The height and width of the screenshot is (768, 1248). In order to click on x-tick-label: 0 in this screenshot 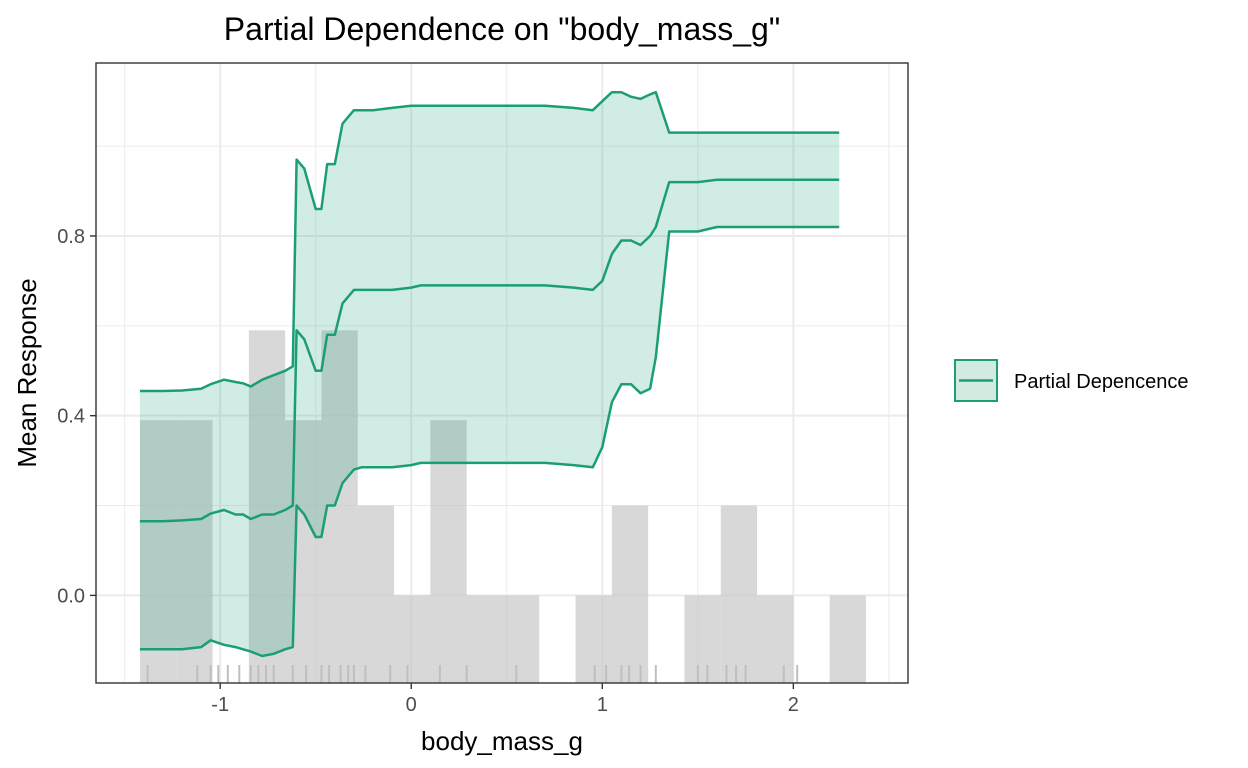, I will do `click(411, 705)`.